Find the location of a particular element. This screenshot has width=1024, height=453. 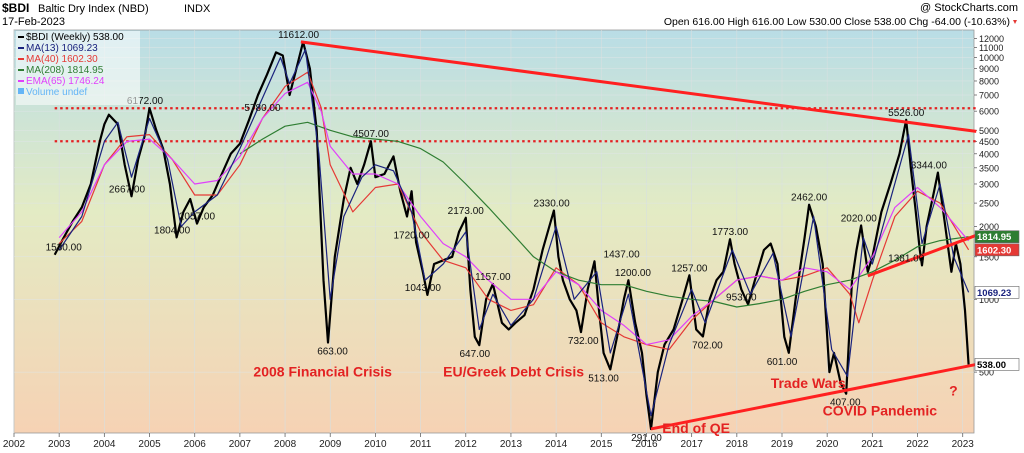

watermark: @ StockCharts.com is located at coordinates (969, 8).